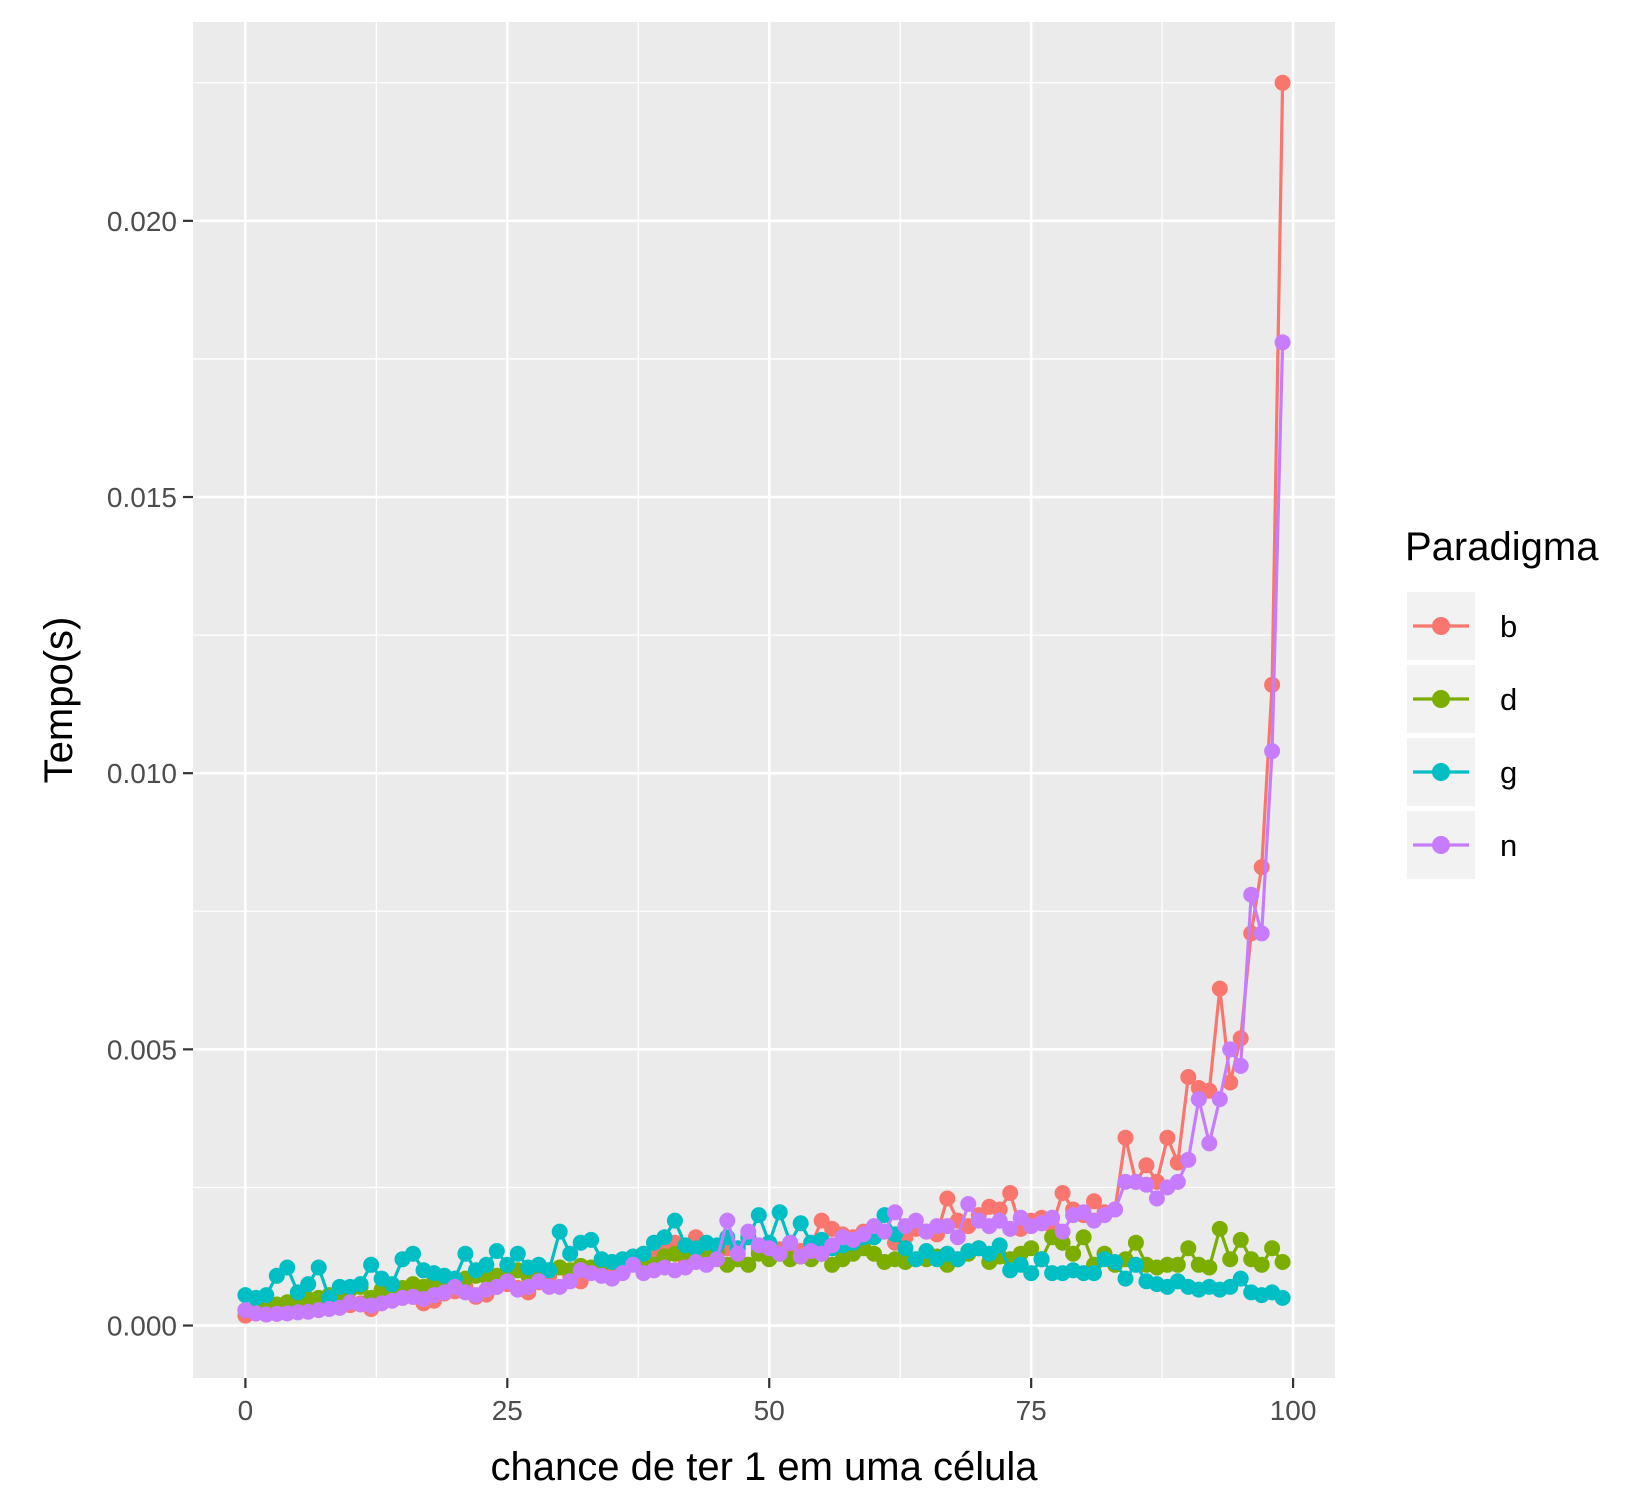  I want to click on legend-item-g: g, so click(1462, 772).